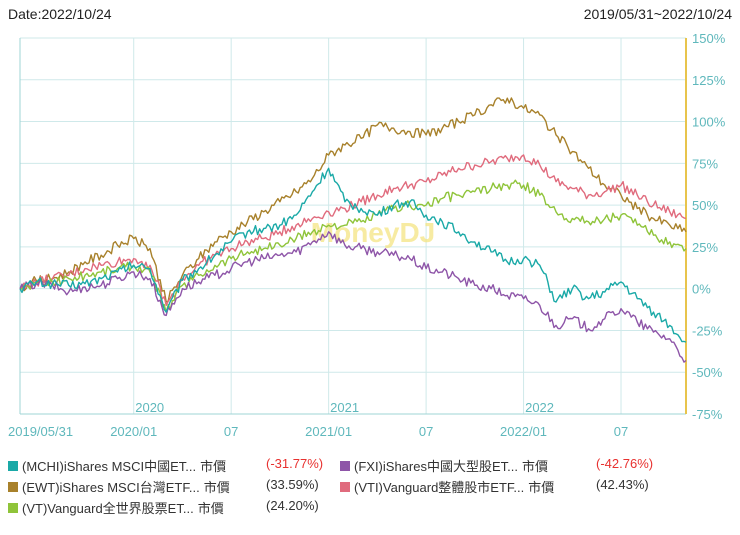  I want to click on year-label: 2022, so click(539, 407).